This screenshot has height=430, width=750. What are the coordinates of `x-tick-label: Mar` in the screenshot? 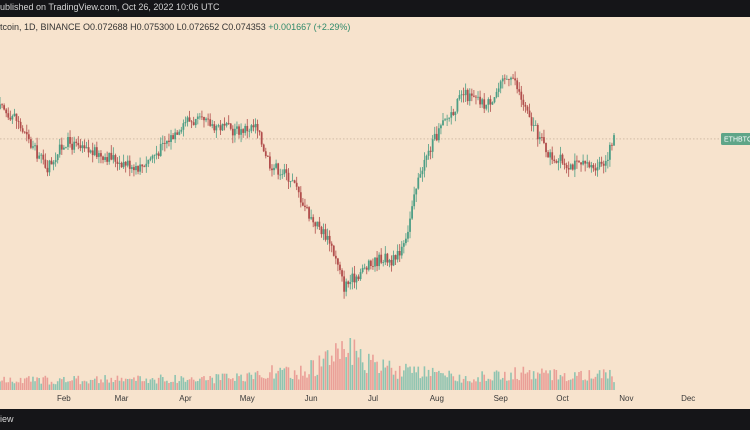 It's located at (122, 398).